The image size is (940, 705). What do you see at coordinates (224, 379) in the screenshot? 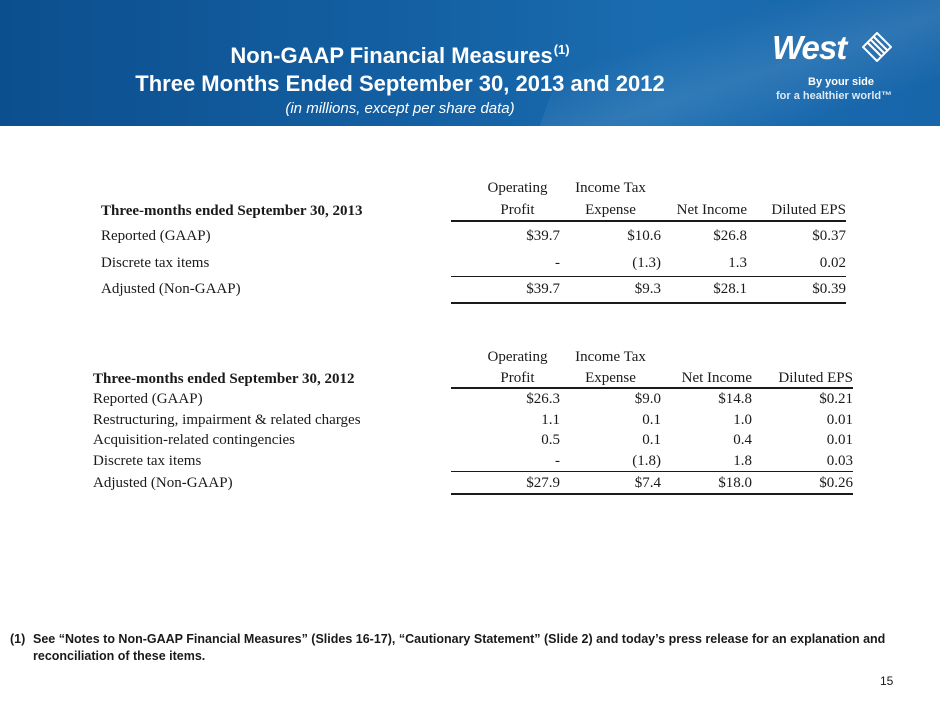
I see `table-period-label: Three-months ended September 30, 2012` at bounding box center [224, 379].